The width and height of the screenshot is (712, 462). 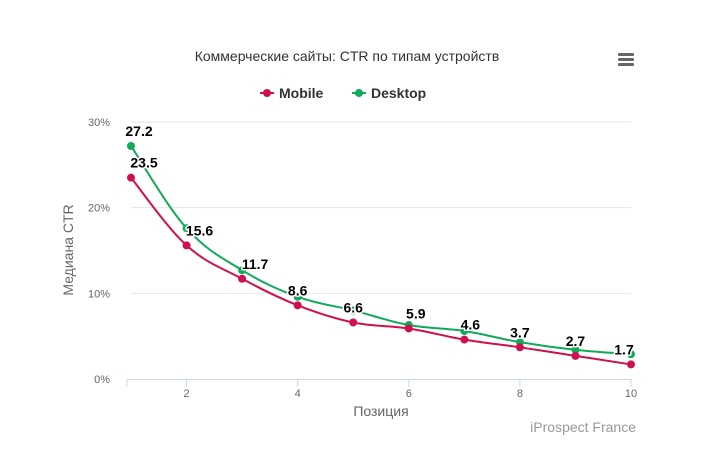 What do you see at coordinates (301, 93) in the screenshot?
I see `legend-label: Mobile` at bounding box center [301, 93].